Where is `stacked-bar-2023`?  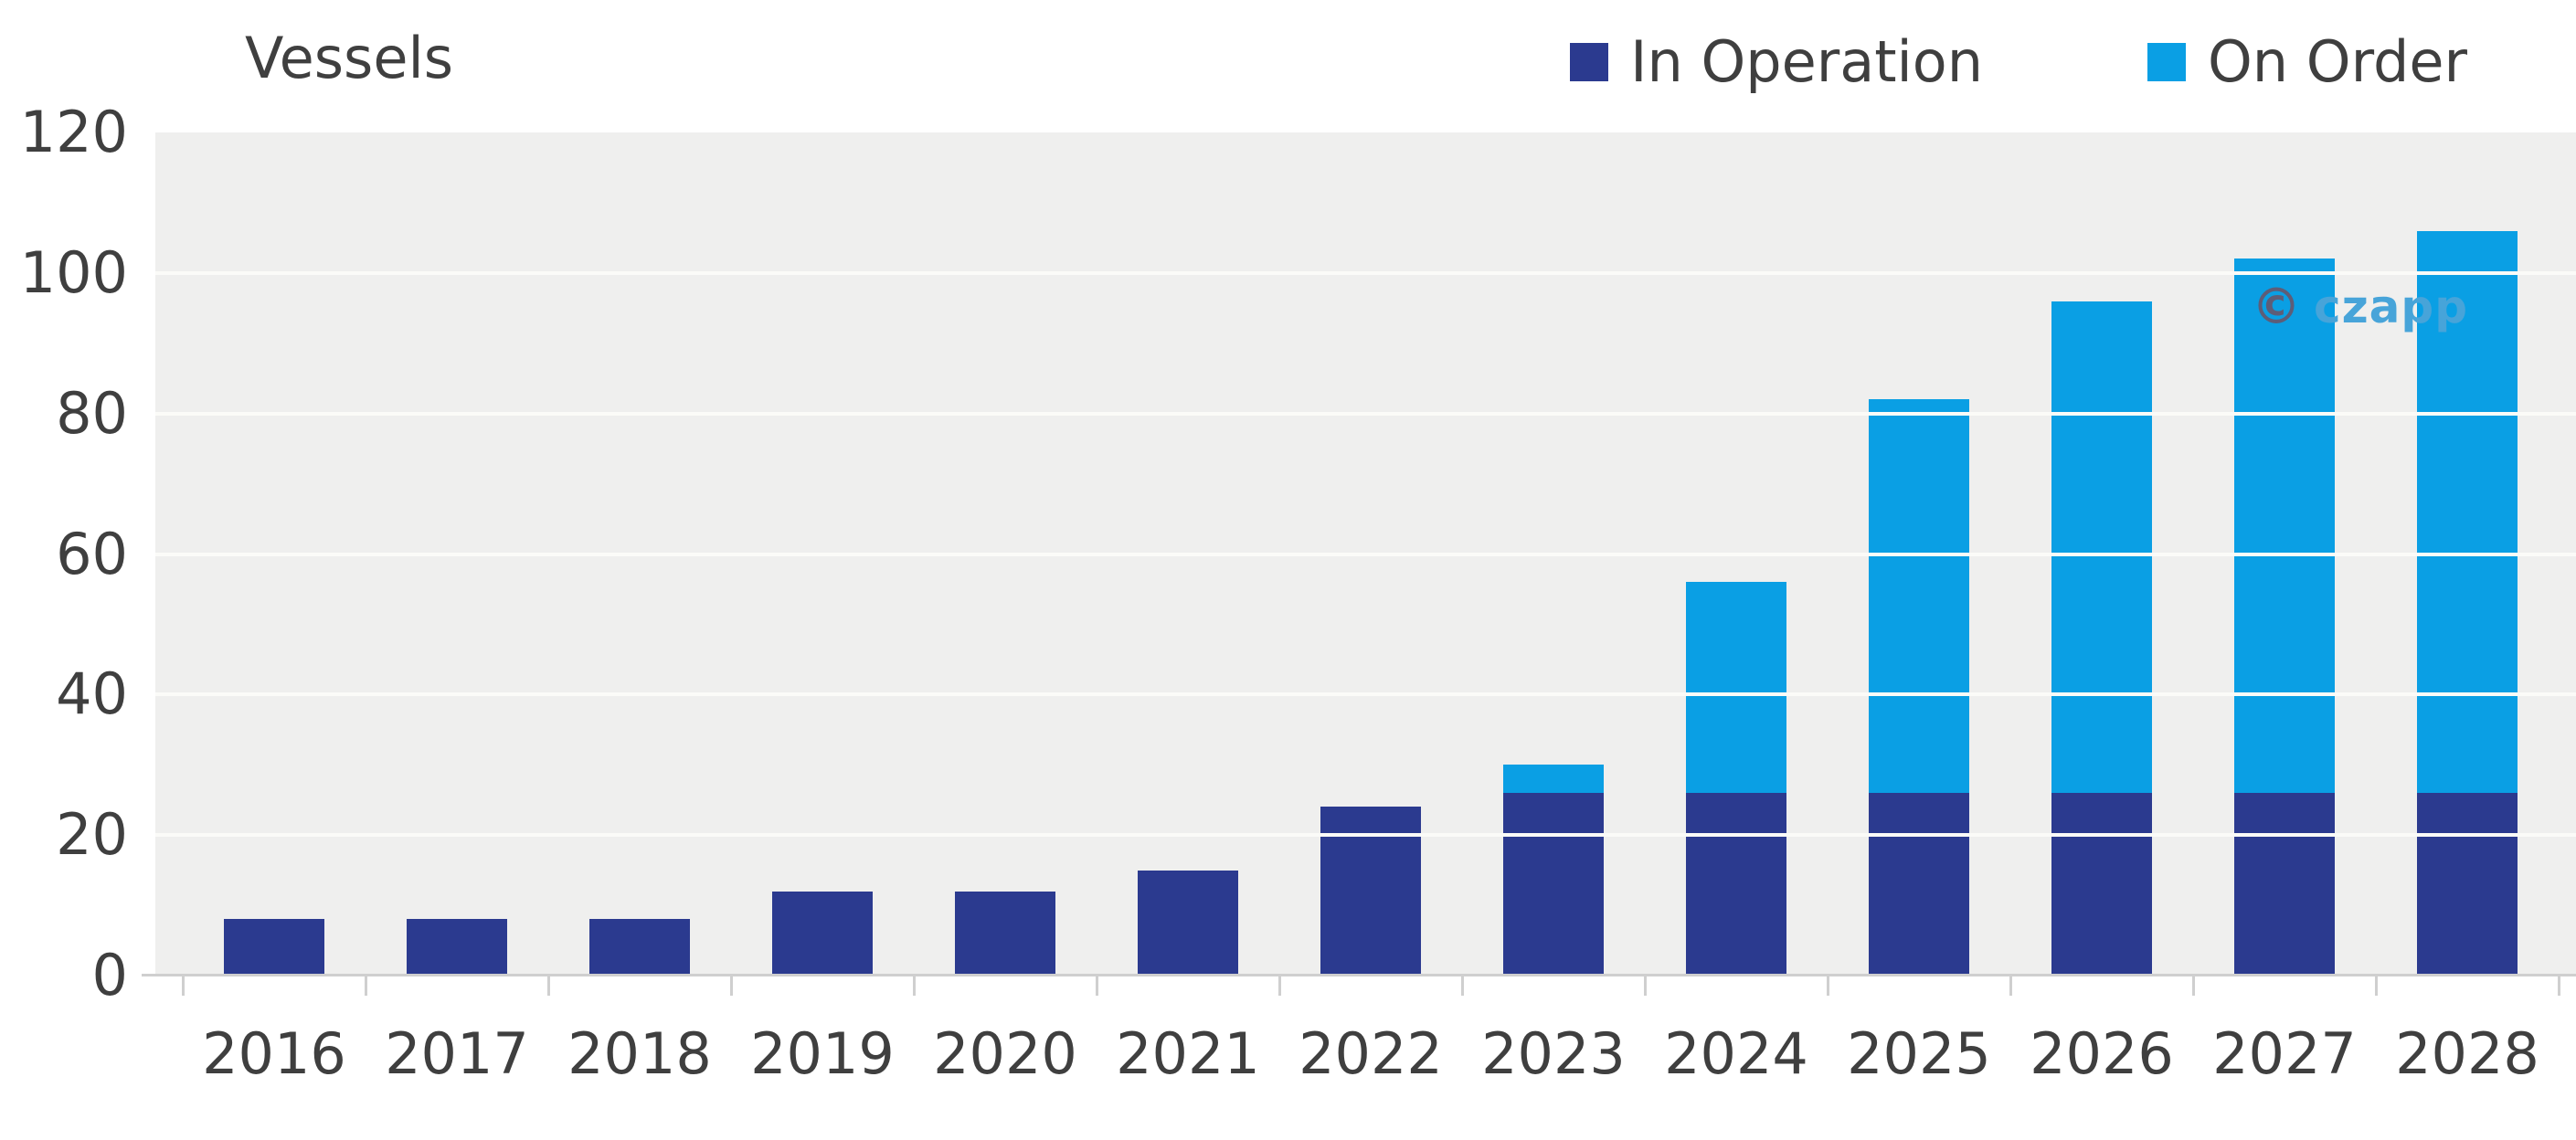 stacked-bar-2023 is located at coordinates (1553, 554).